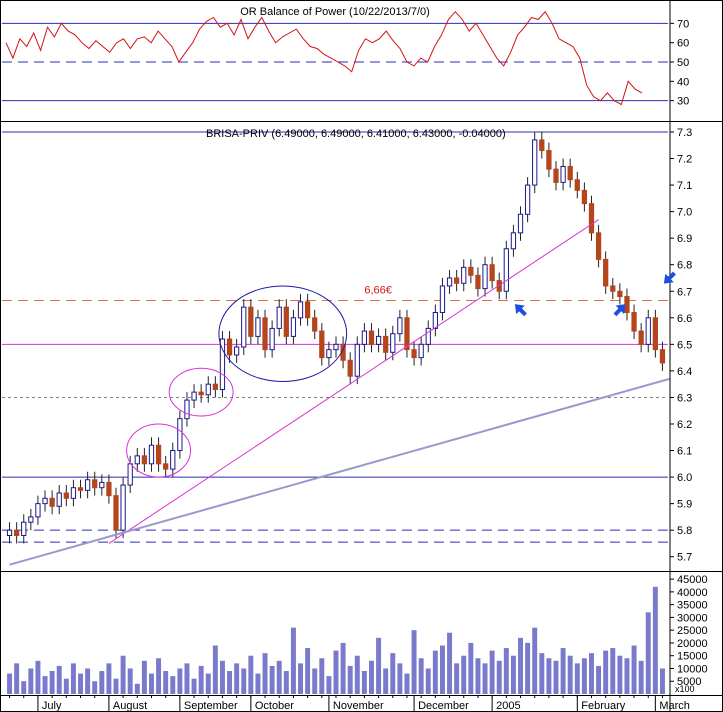 This screenshot has height=712, width=723. Describe the element at coordinates (692, 593) in the screenshot. I see `volume-ytick-label: 40000` at that location.